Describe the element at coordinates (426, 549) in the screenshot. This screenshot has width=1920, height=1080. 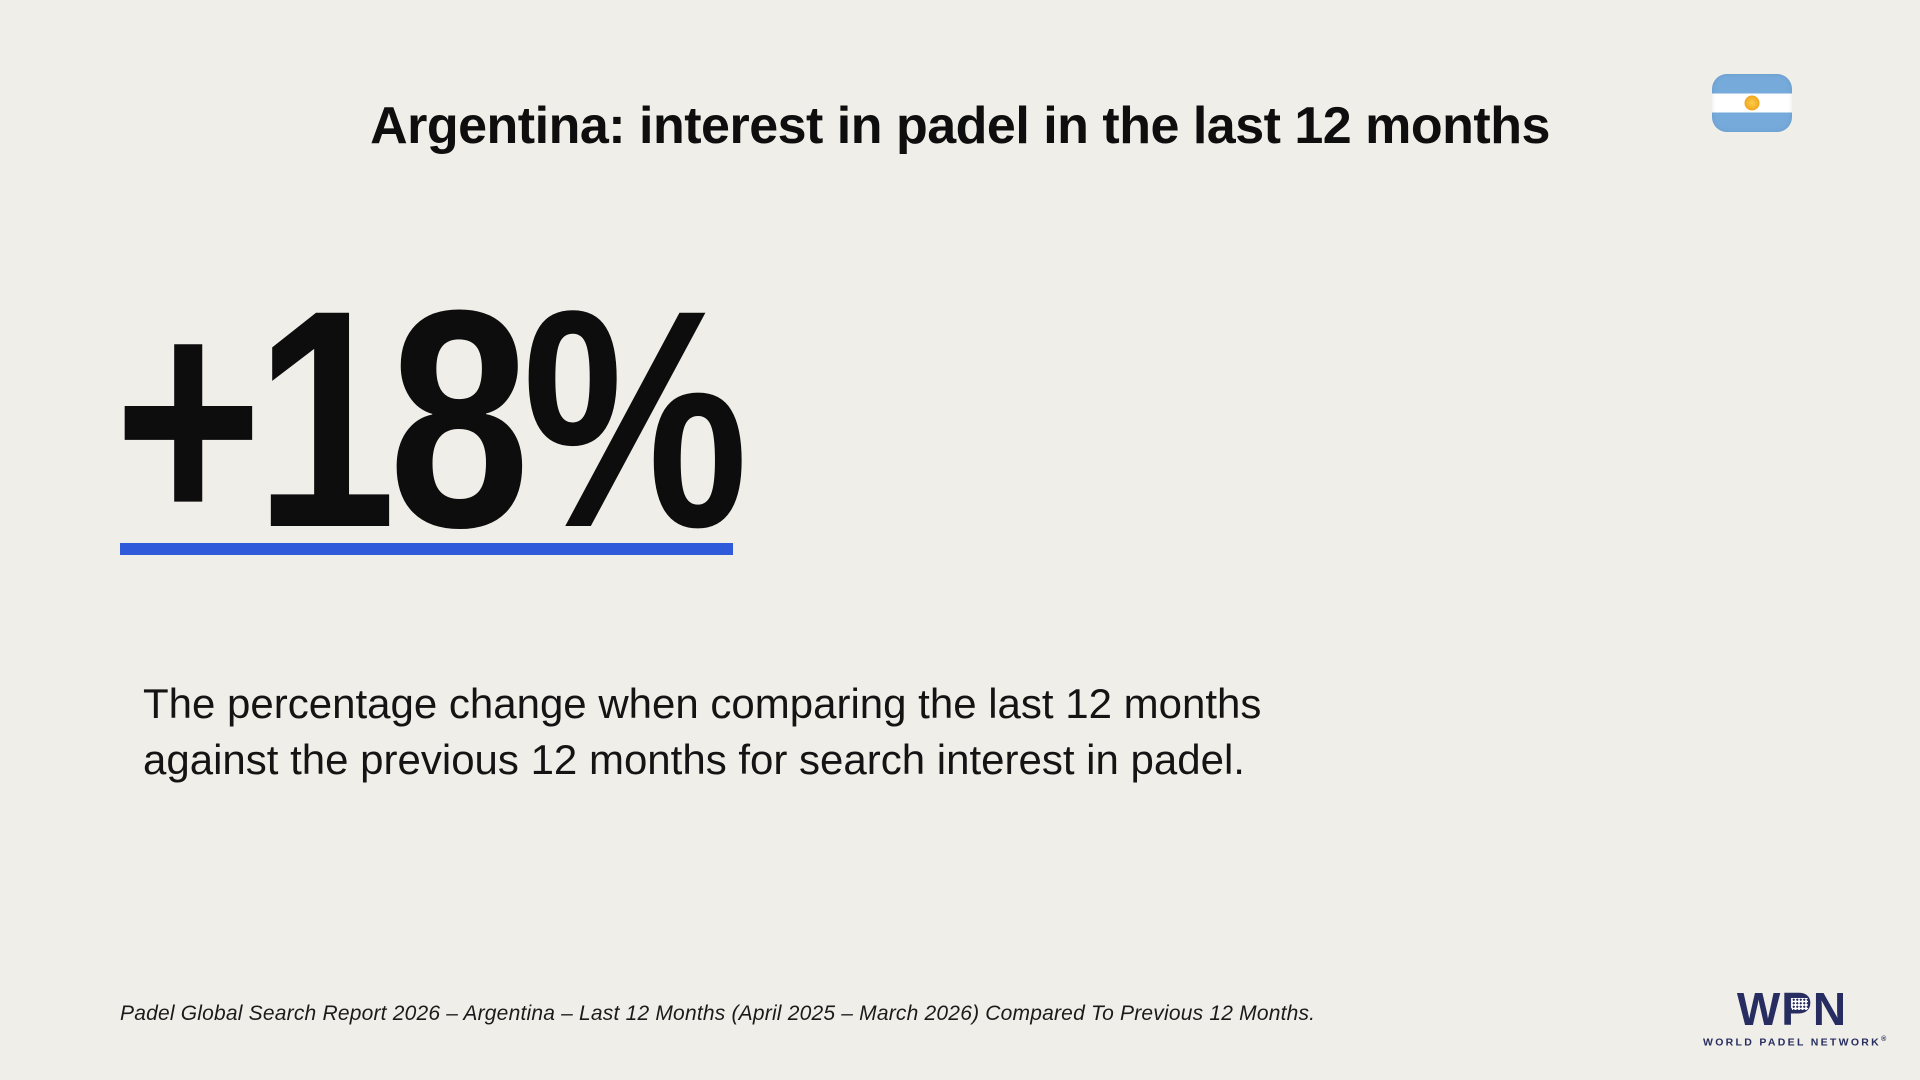
I see `stat-accent-underline` at that location.